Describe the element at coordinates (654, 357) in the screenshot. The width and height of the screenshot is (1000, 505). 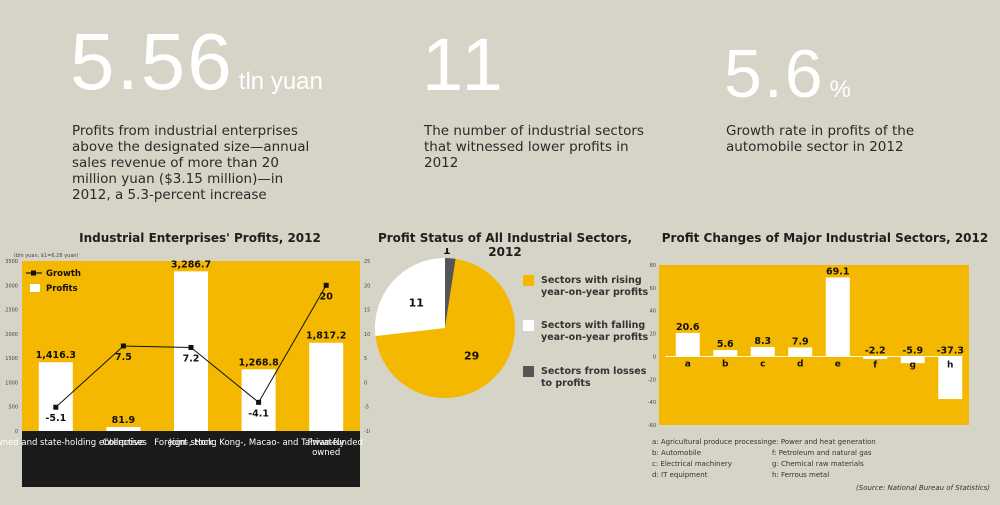
I see `chart3-ytick-label: 0` at that location.